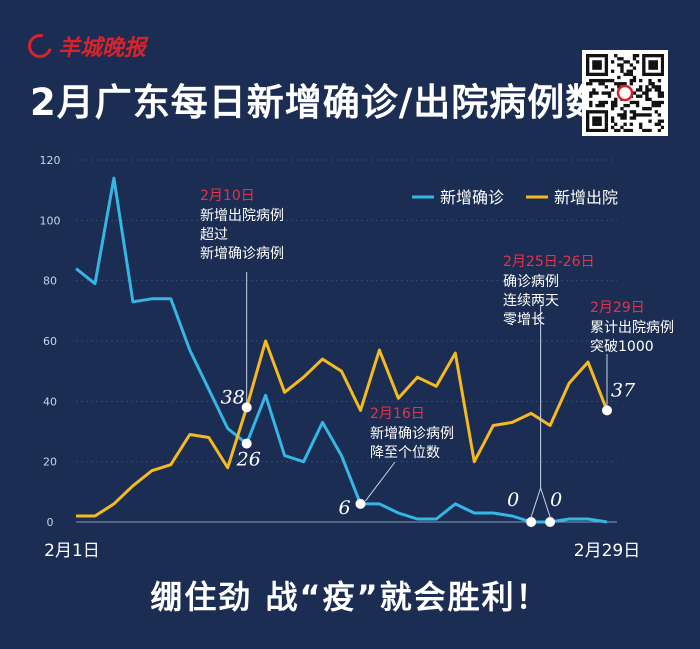  Describe the element at coordinates (50, 281) in the screenshot. I see `y-tick-label: 80` at that location.